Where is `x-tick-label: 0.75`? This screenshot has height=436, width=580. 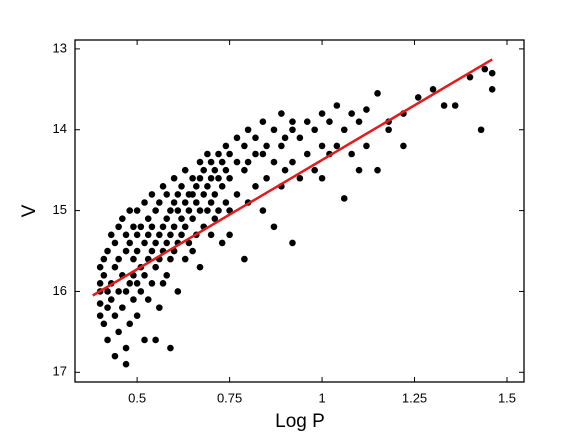 x-tick-label: 0.75 is located at coordinates (229, 397).